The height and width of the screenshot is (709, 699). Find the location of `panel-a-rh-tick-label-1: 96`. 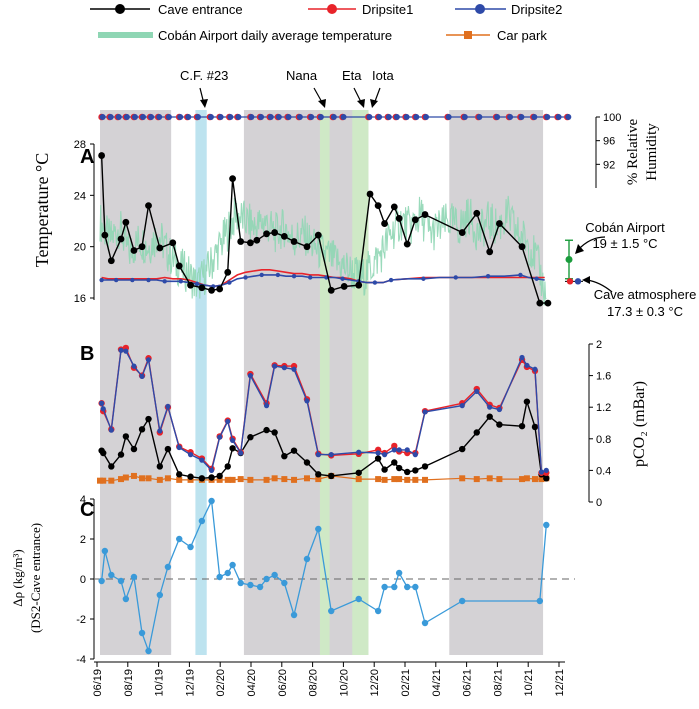

panel-a-rh-tick-label-1: 96 is located at coordinates (609, 142).